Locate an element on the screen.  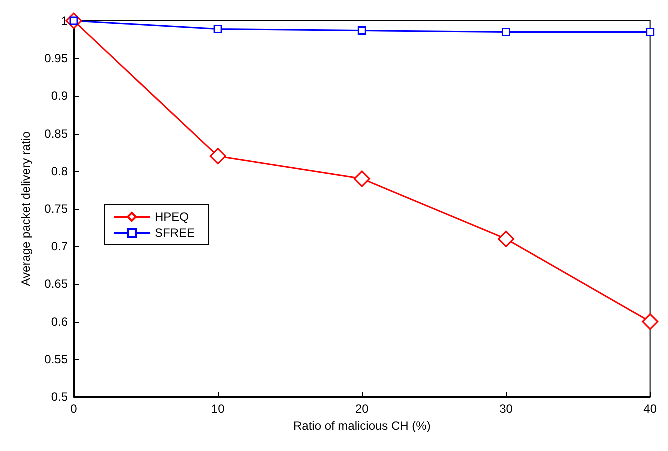
y-tick-label: 0.85 is located at coordinates (56, 133).